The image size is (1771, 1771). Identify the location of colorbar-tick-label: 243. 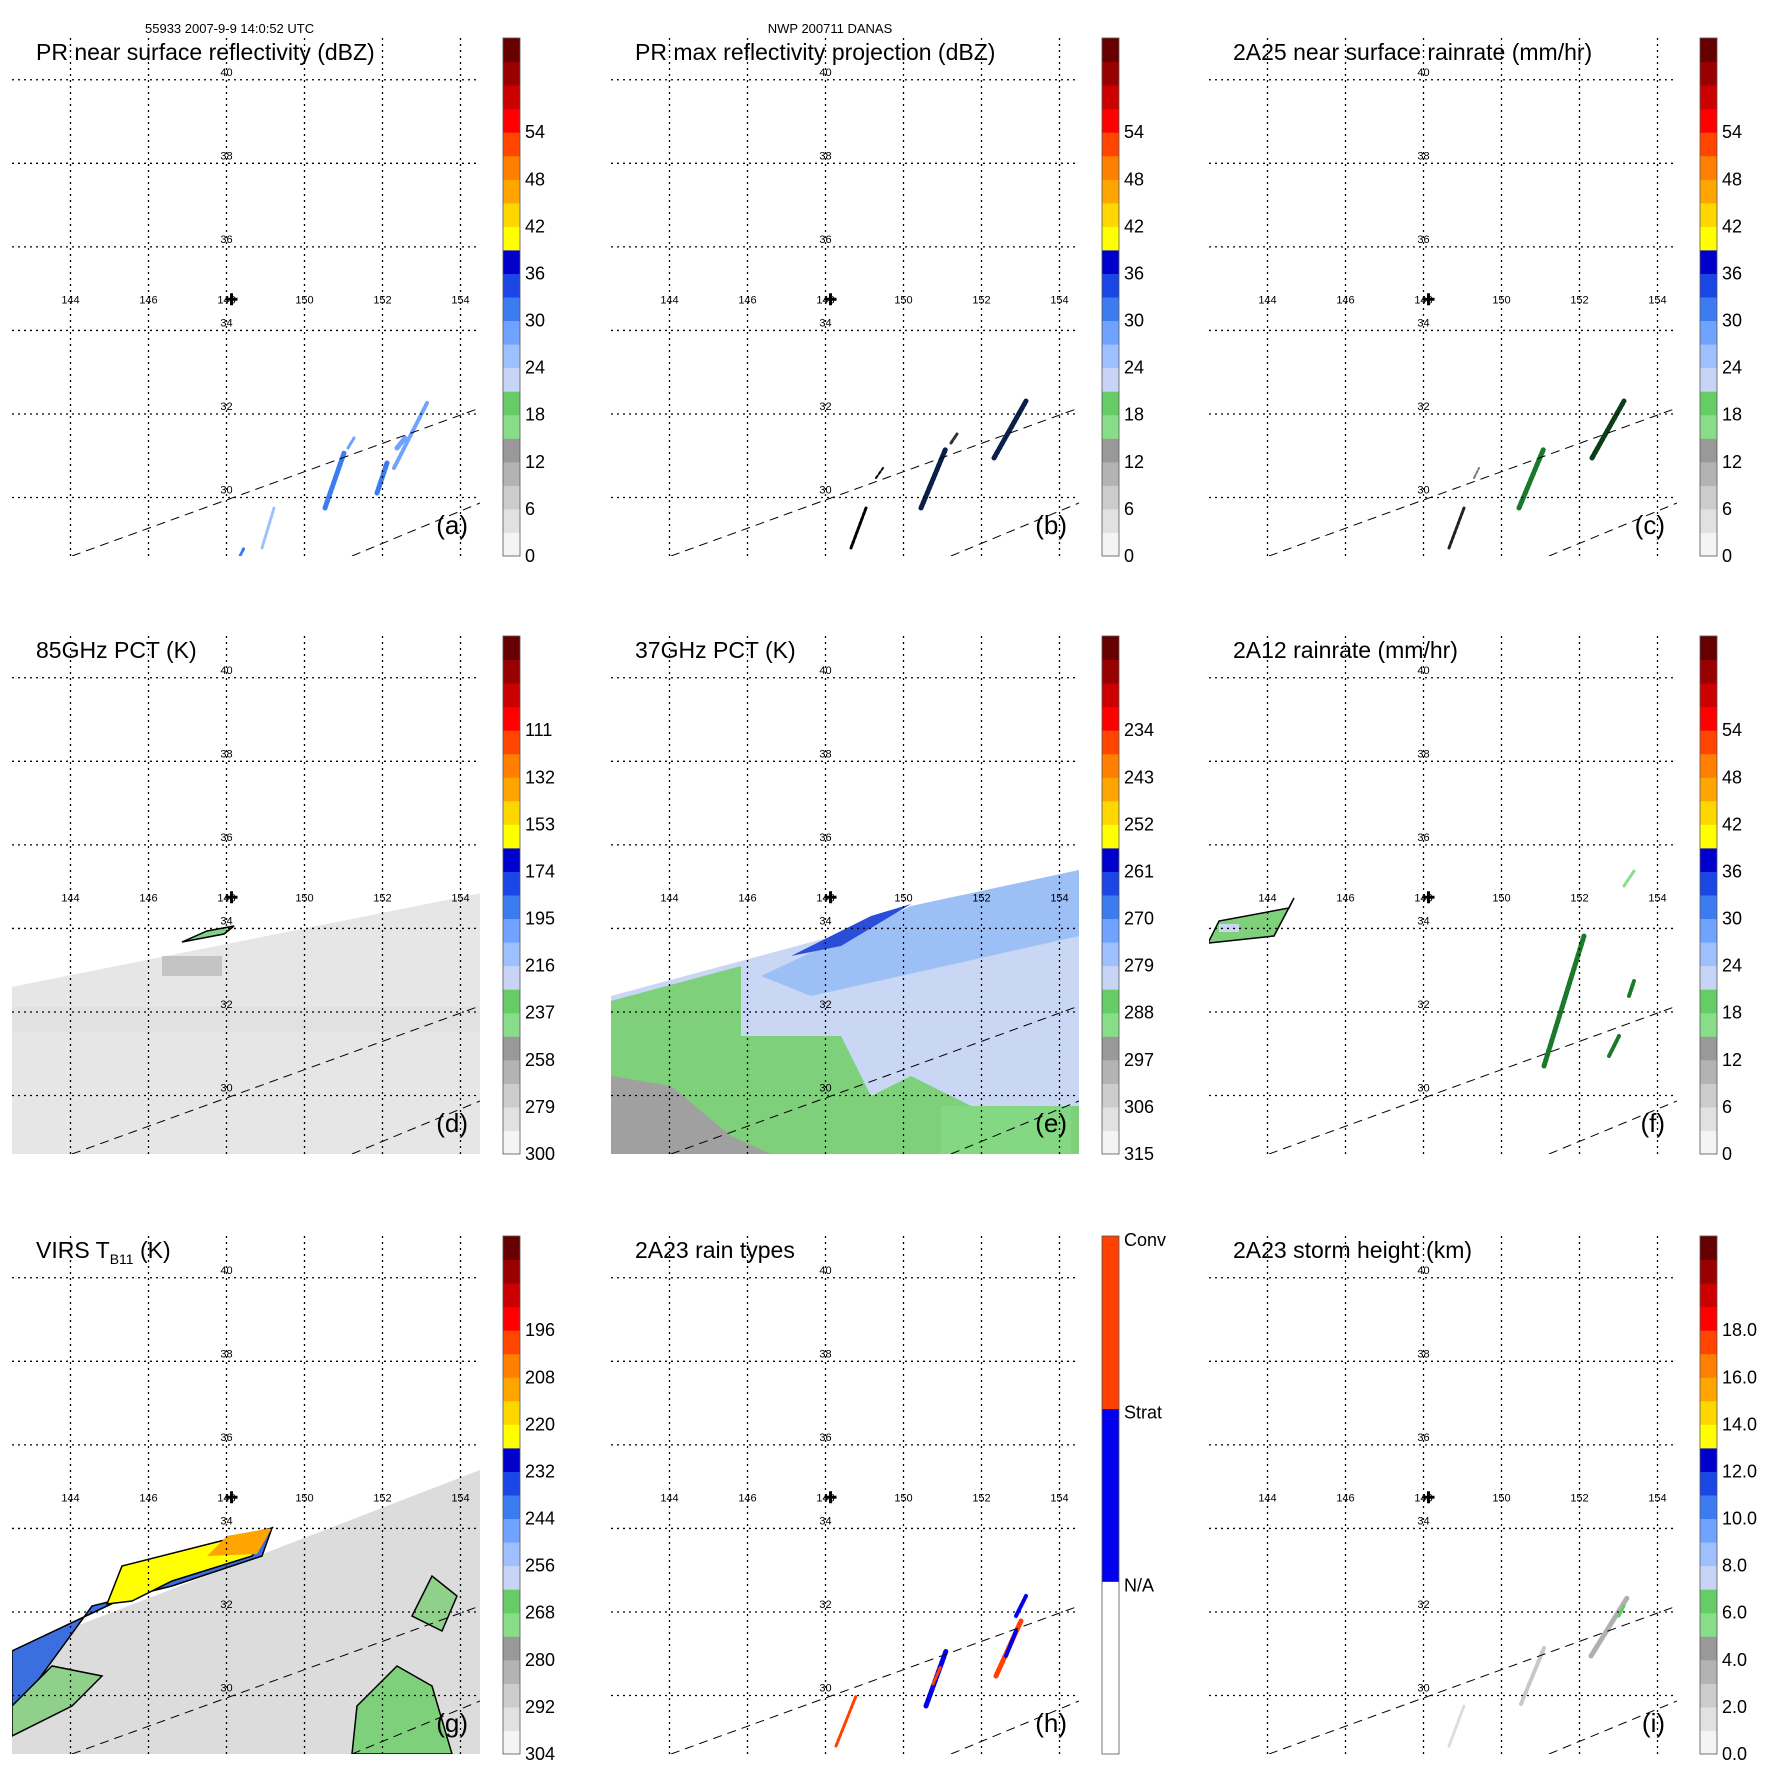
(1139, 777).